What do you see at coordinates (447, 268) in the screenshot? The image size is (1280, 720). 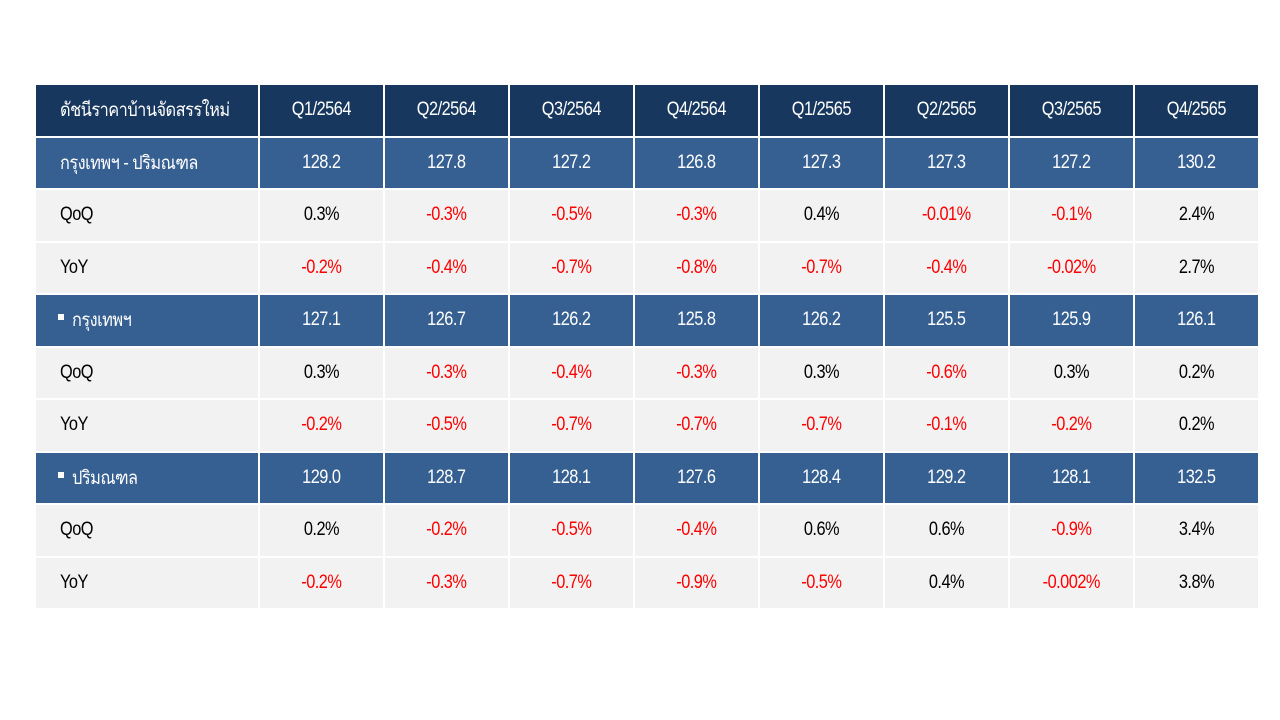 I see `value-cell-r3-c2: -0.4%` at bounding box center [447, 268].